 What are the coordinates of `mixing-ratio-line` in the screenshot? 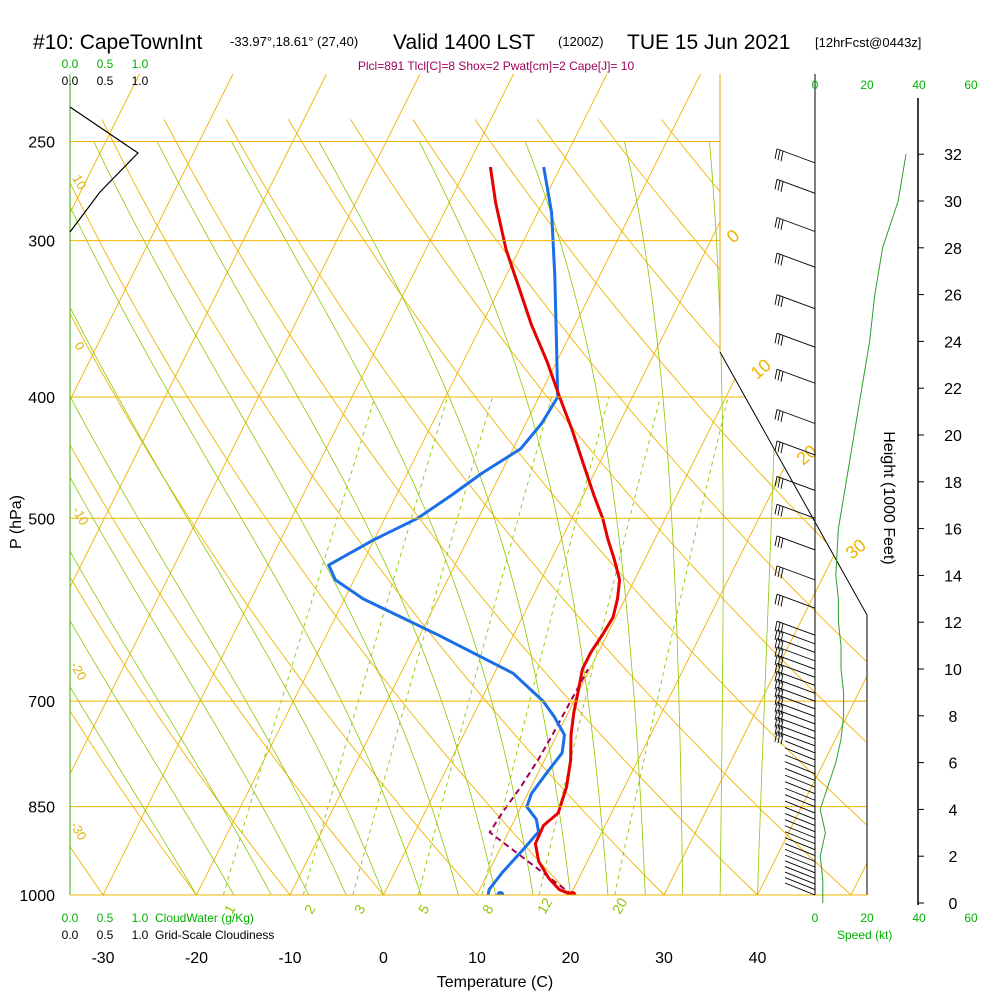 It's located at (671, 645).